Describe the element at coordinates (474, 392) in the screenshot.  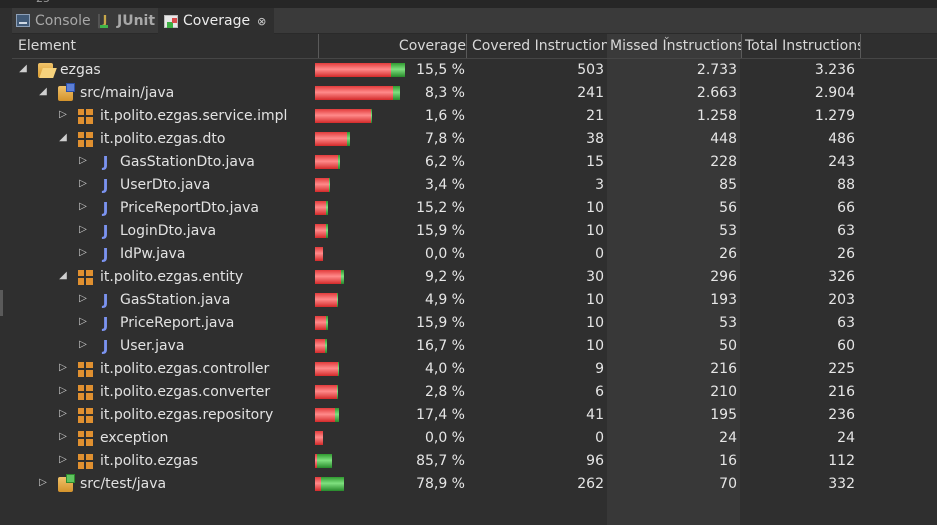
I see `table-row: ▷ it.polito.ezgas.converter 2,8 % 6 210 216` at that location.